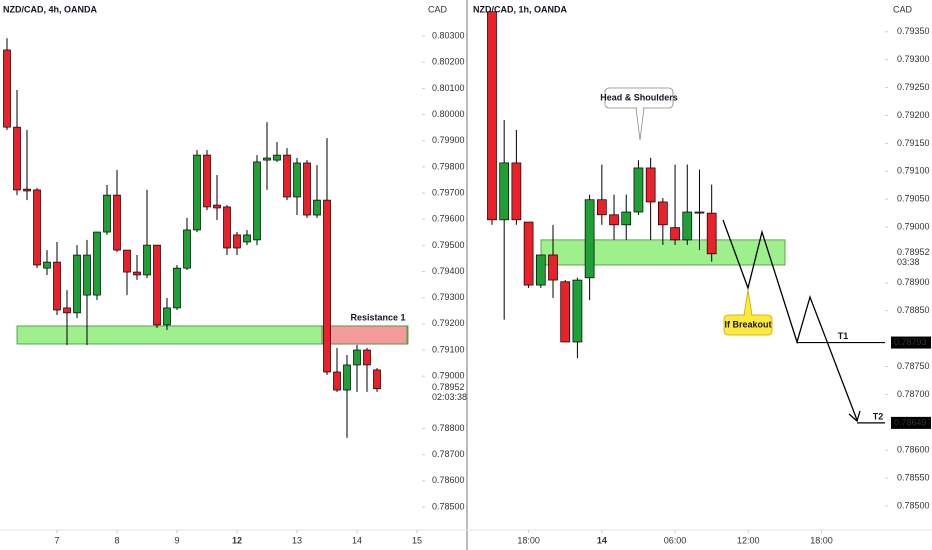 The height and width of the screenshot is (550, 932). Describe the element at coordinates (237, 540) in the screenshot. I see `x-tick-label: 12` at that location.